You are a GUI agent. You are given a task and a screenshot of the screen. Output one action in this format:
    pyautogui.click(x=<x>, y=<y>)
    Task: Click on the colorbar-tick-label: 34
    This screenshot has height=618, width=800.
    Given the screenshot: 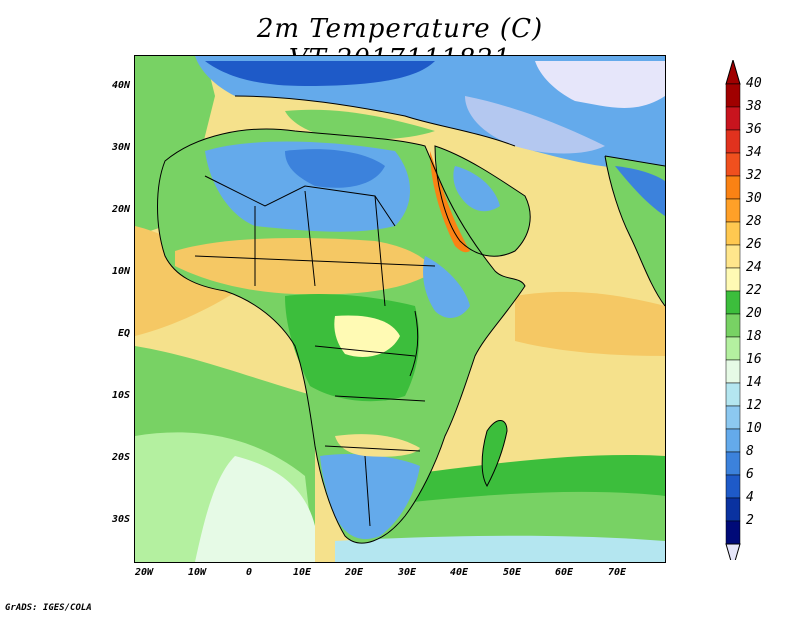 What is the action you would take?
    pyautogui.click(x=754, y=152)
    